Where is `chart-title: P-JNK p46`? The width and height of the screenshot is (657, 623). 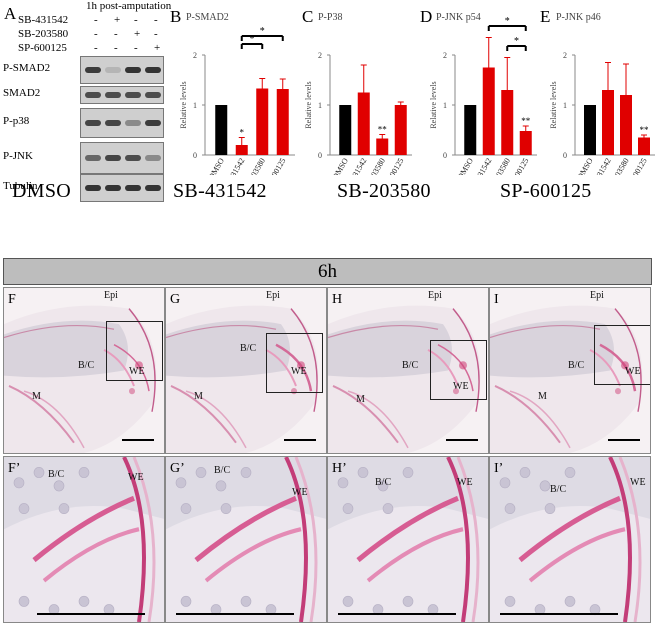
chart-title: P-JNK p46 is located at coordinates (578, 17).